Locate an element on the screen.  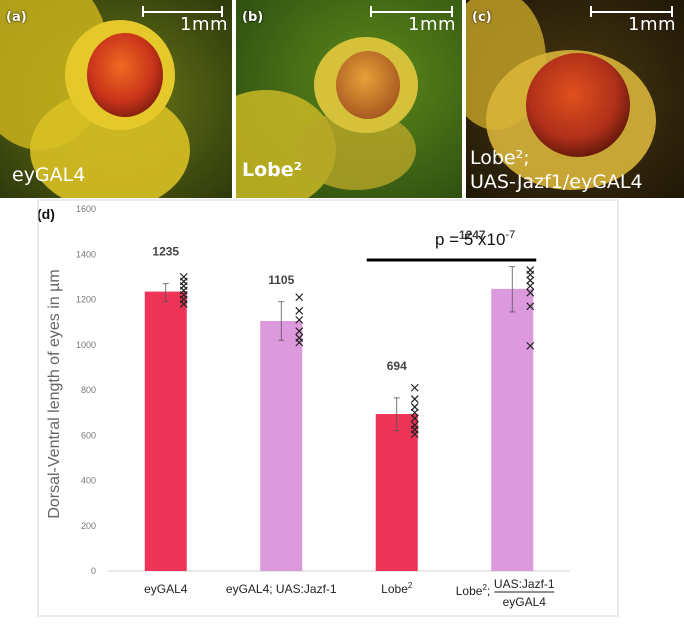
y-tick-label: 1600 is located at coordinates (86, 209).